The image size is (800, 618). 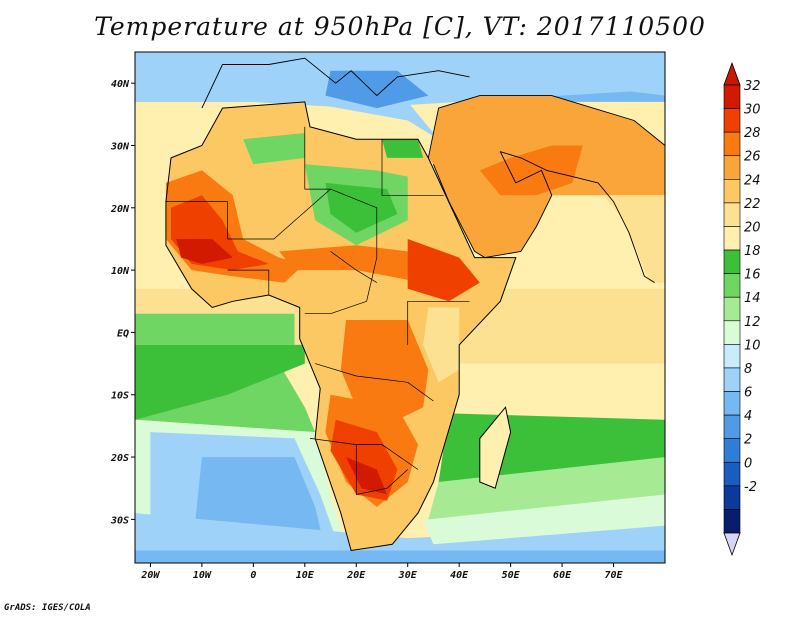 I want to click on colorbar-label: 18, so click(x=752, y=251).